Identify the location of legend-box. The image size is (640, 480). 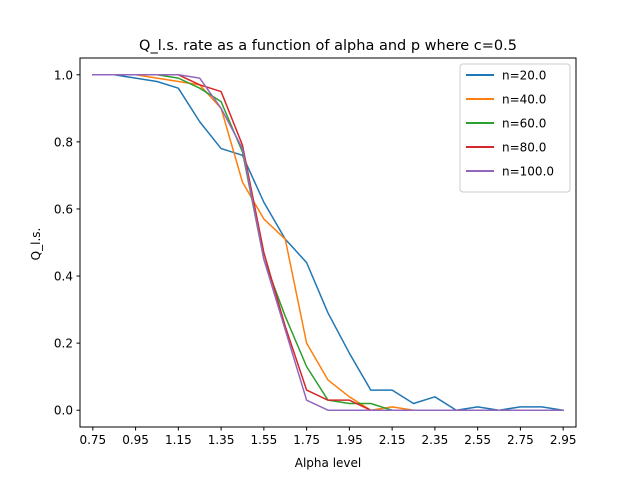
(515, 128).